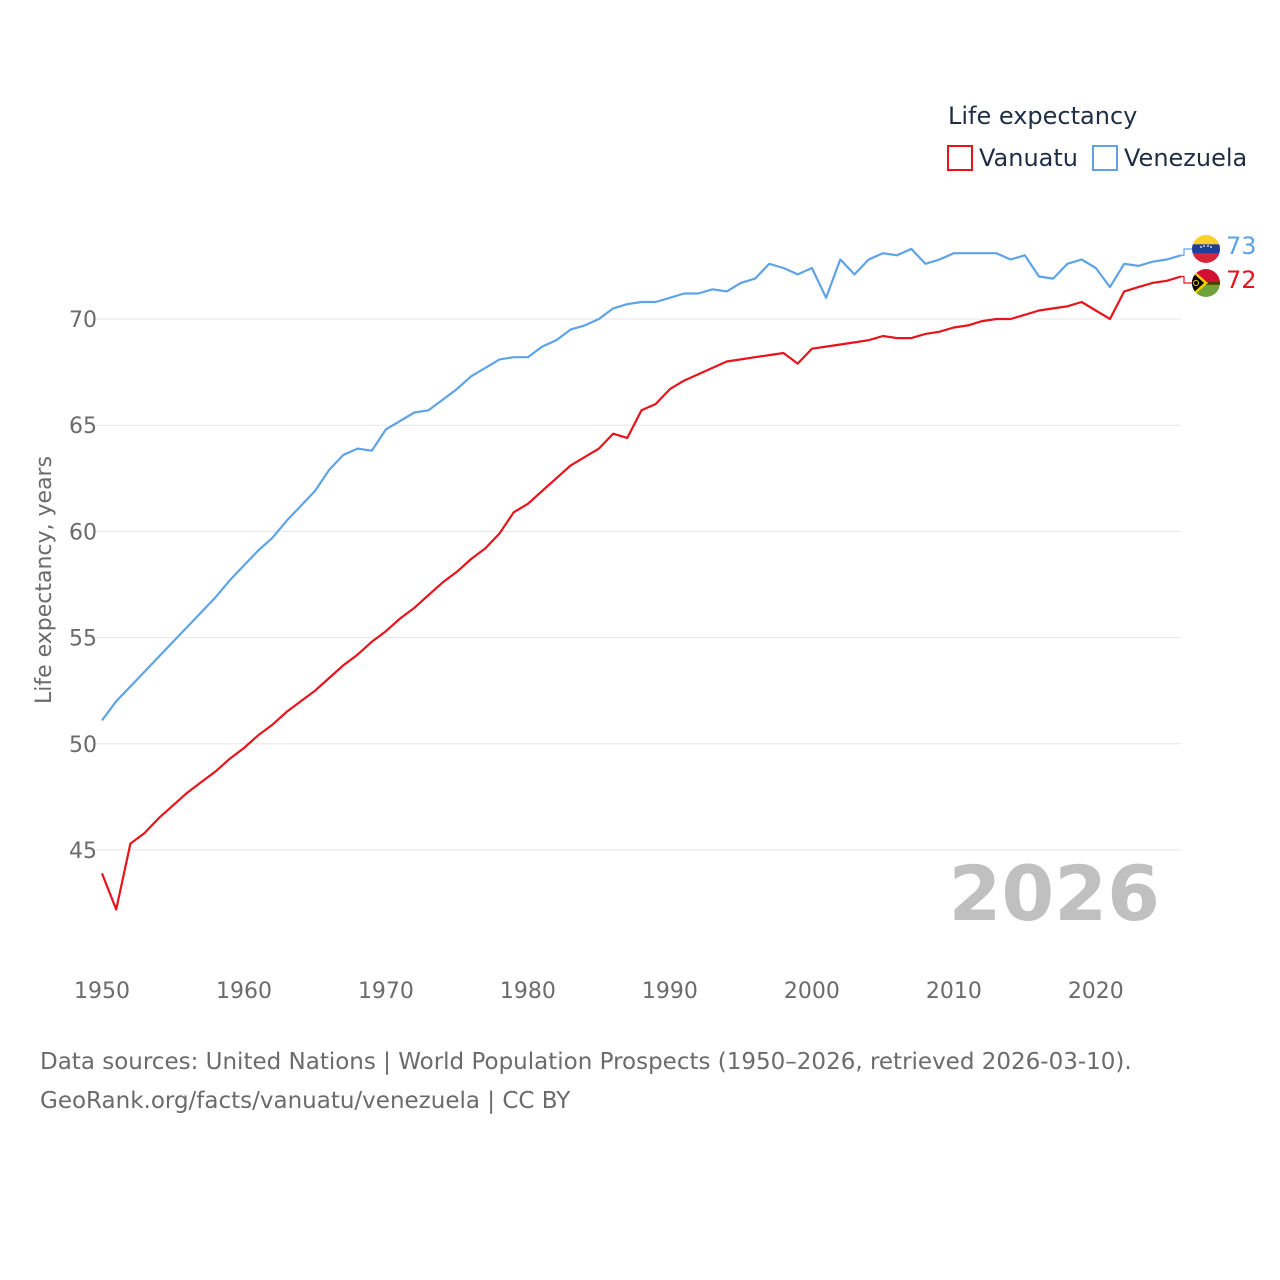 The height and width of the screenshot is (1280, 1280). I want to click on x-axis-ticks: 1950 1960 1970 1980 1990 2000 2010 2020, so click(599, 991).